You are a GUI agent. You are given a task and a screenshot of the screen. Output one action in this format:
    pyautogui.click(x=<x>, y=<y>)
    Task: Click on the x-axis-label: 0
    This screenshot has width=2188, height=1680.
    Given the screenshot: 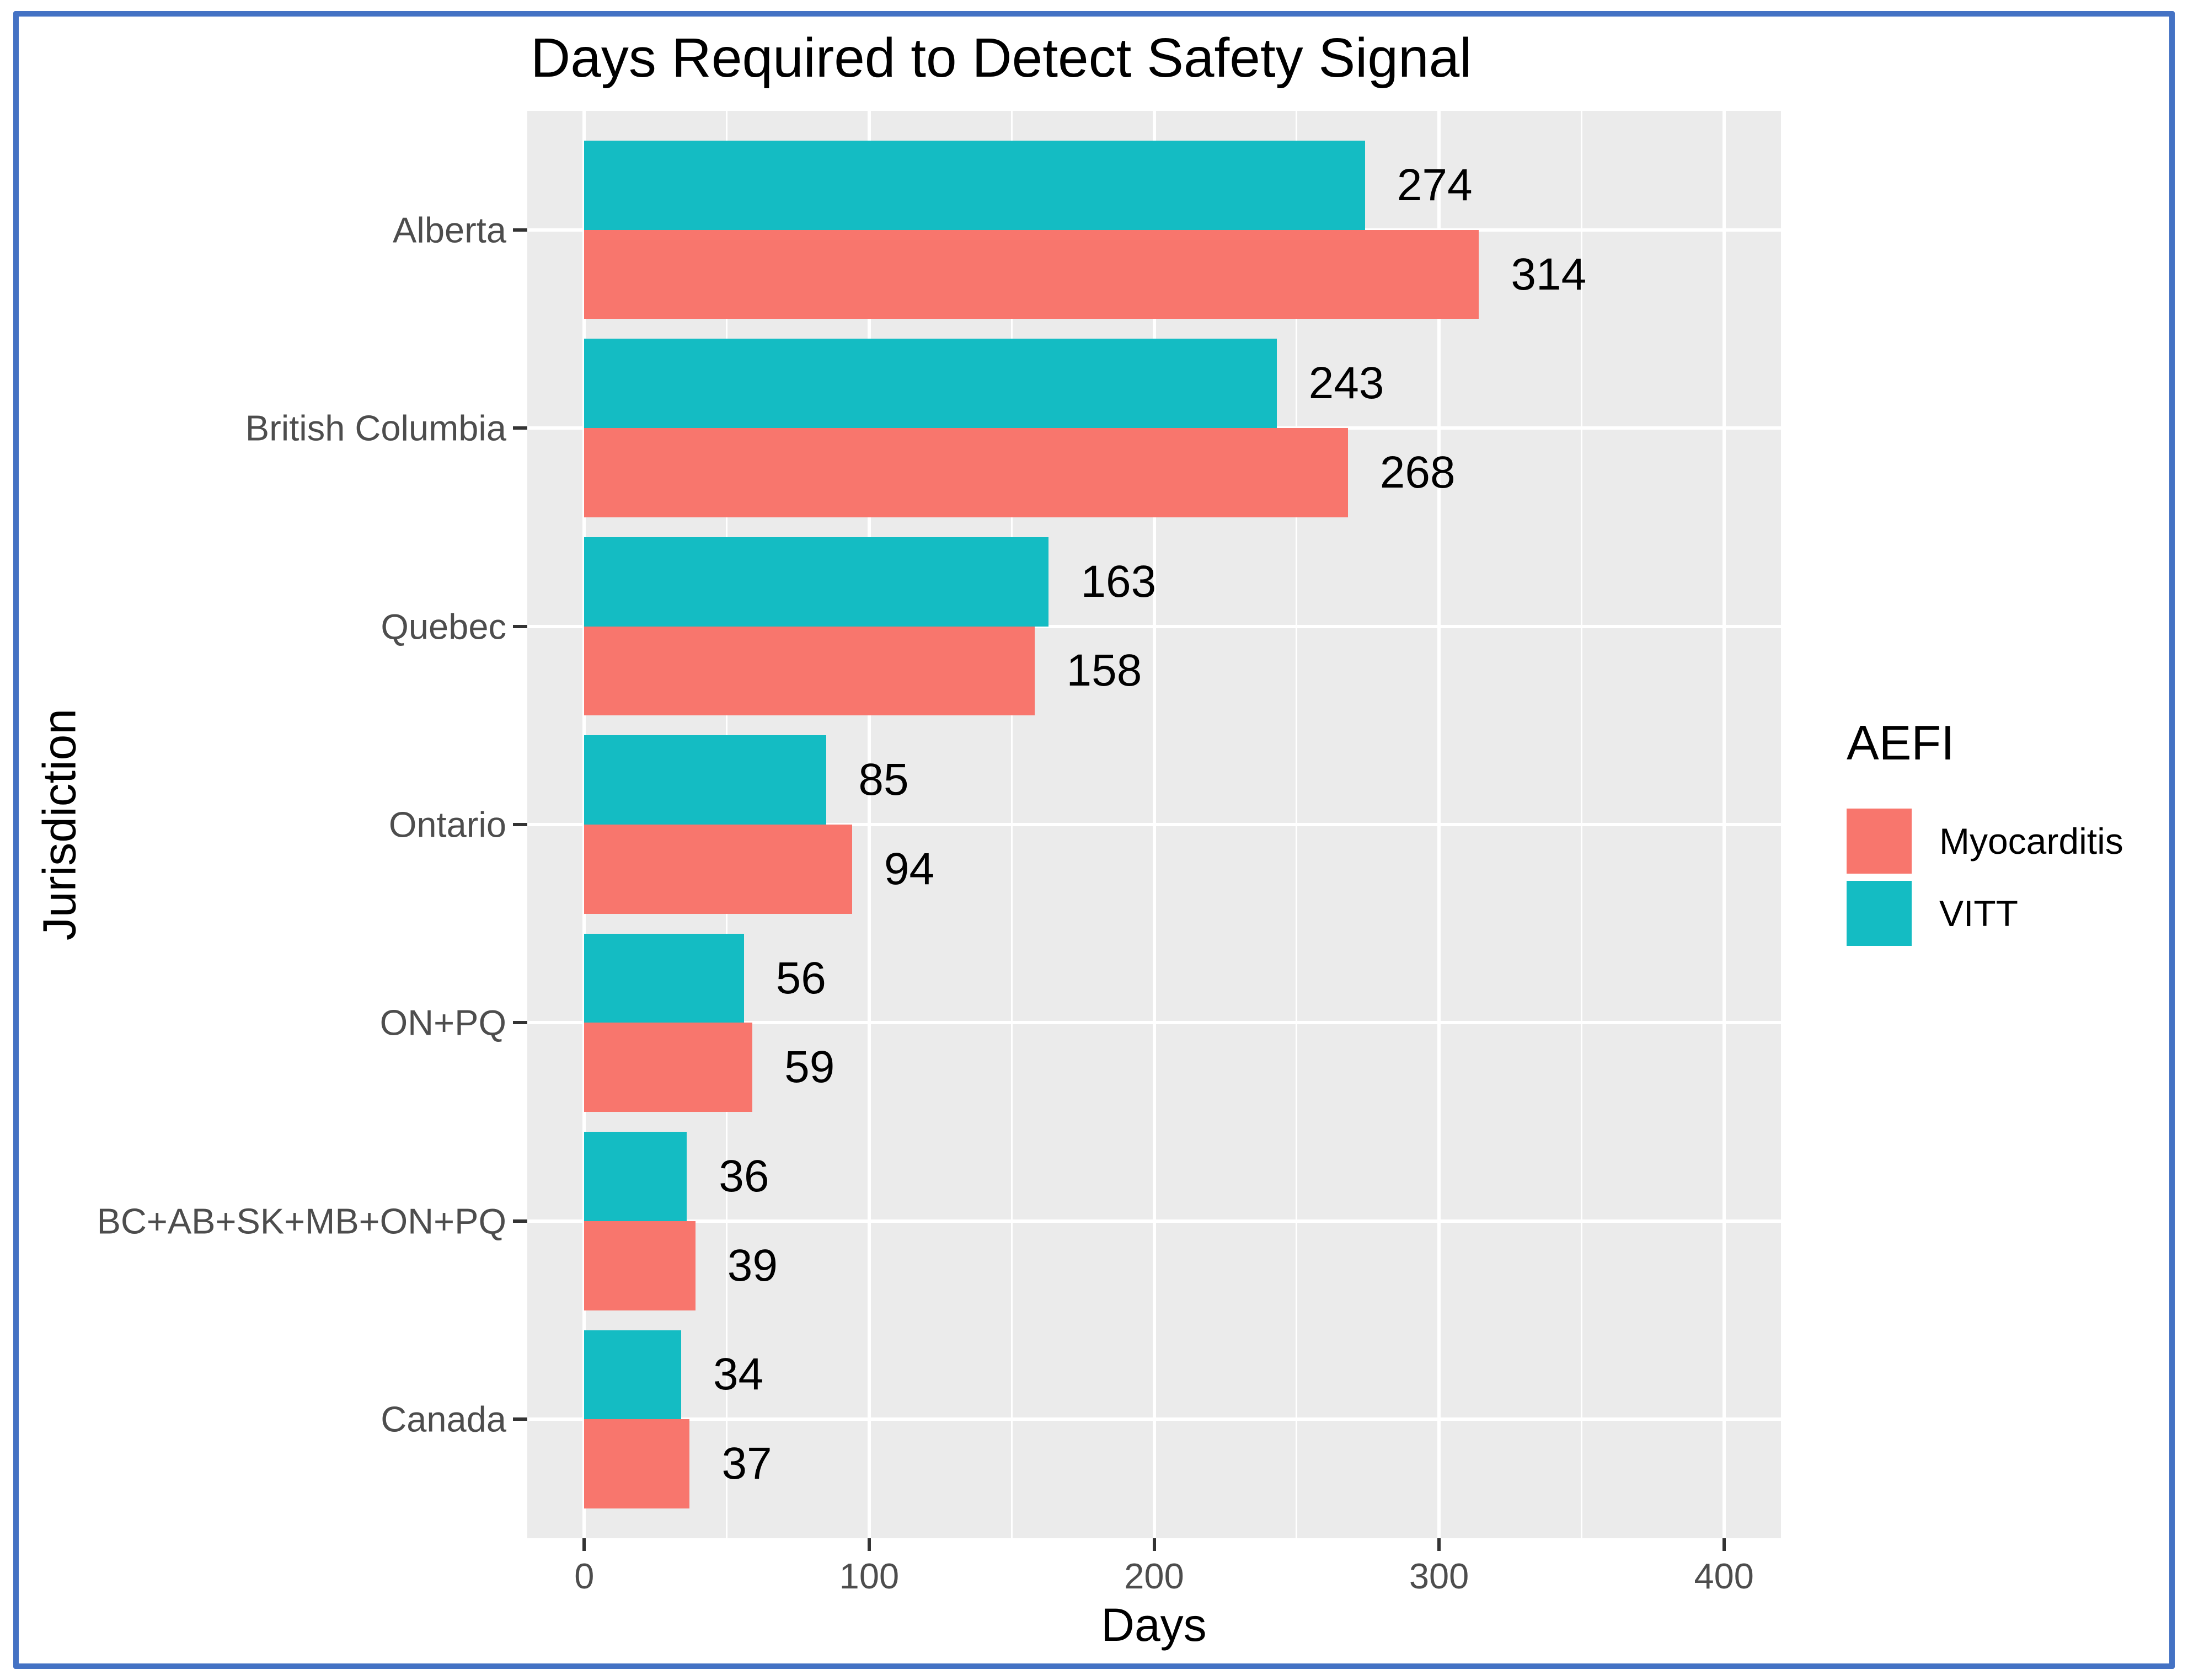 What is the action you would take?
    pyautogui.click(x=584, y=1576)
    